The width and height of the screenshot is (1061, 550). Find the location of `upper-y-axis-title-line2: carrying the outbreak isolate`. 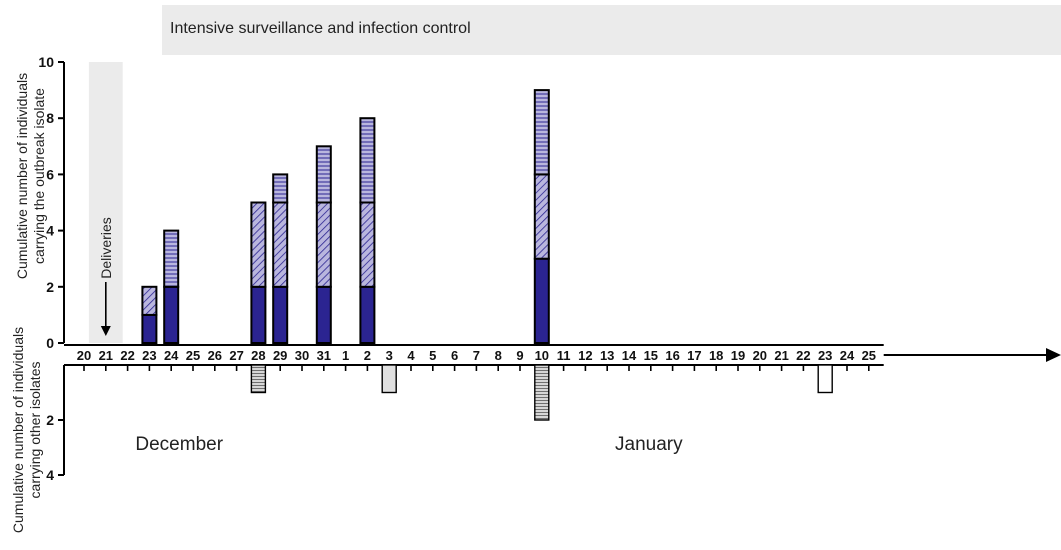

upper-y-axis-title-line2: carrying the outbreak isolate is located at coordinates (39, 176).